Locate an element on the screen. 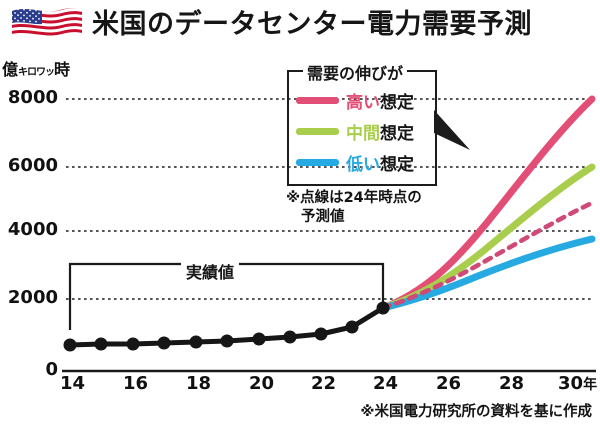 This screenshot has height=426, width=600. page-title: 米国のデータセンター電力需要予測 is located at coordinates (312, 24).